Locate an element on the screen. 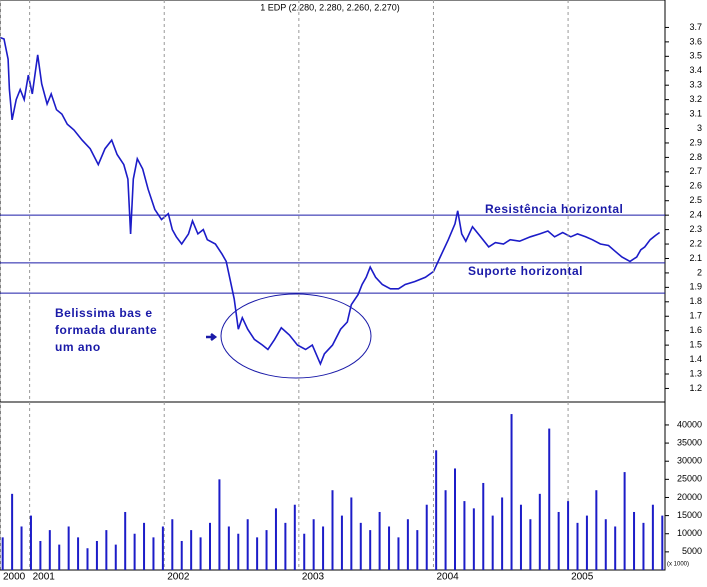  y-tick-label: 2.9 is located at coordinates (695, 142).